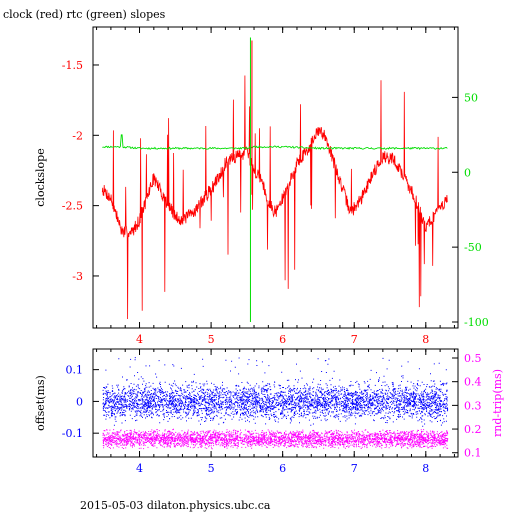 This screenshot has width=512, height=512. I want to click on y2-tick-label: -50, so click(473, 247).